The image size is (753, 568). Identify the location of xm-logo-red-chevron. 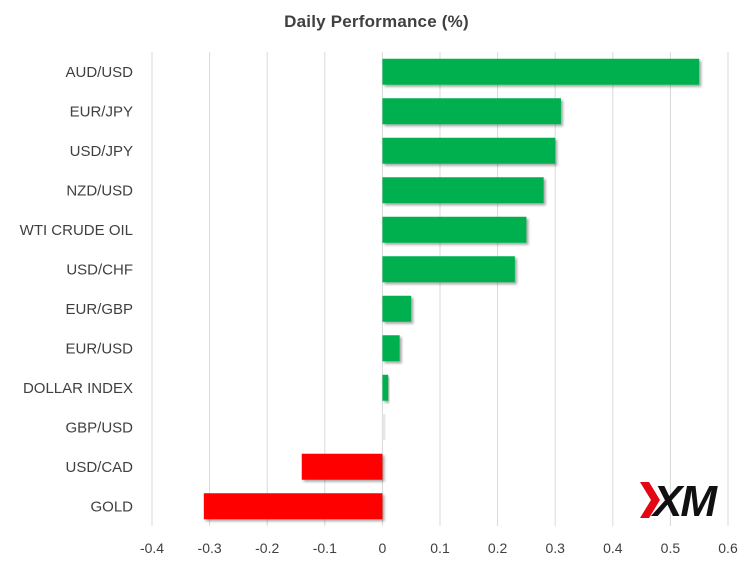
(650, 500).